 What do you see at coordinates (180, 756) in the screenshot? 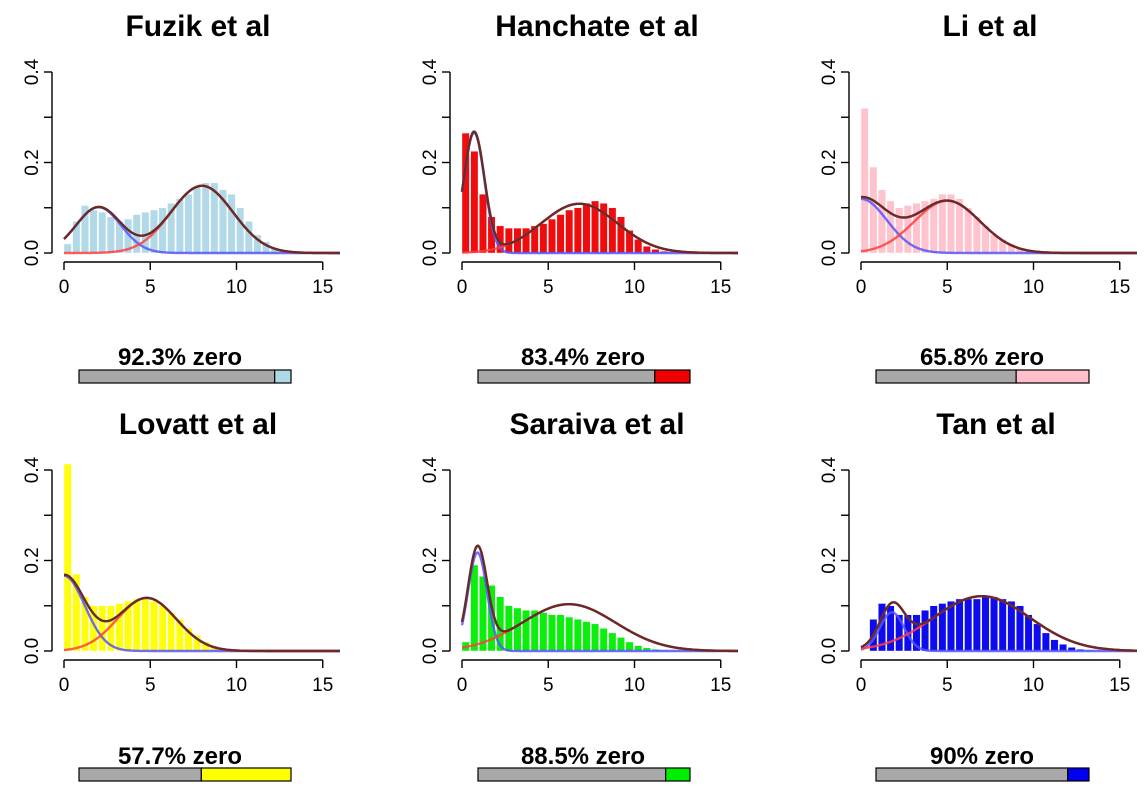
I see `zero-percent-label: 57.7% zero` at bounding box center [180, 756].